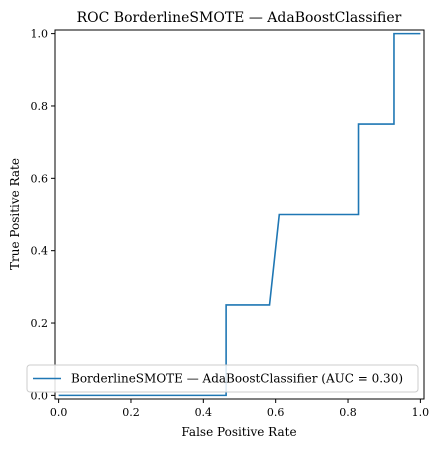 Image resolution: width=440 pixels, height=449 pixels. I want to click on x-tick-label: 0.6, so click(276, 412).